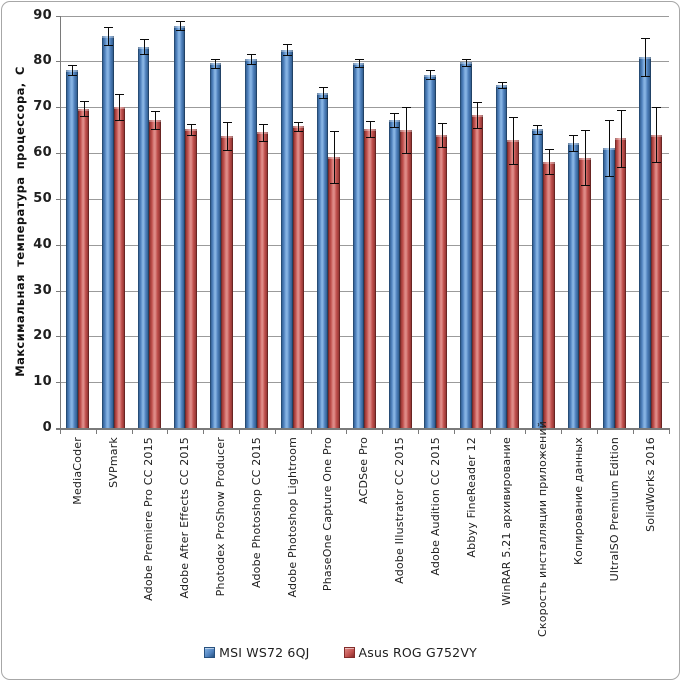 Image resolution: width=681 pixels, height=681 pixels. I want to click on category-label-15: UltraISO Premium Edition, so click(614, 509).